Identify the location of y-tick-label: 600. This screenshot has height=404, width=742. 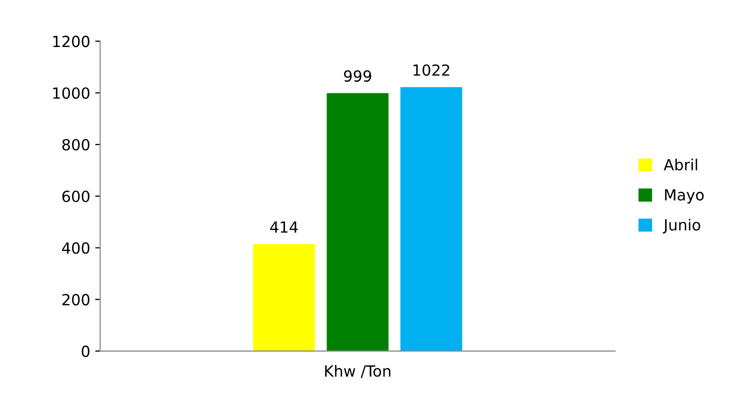
(76, 196).